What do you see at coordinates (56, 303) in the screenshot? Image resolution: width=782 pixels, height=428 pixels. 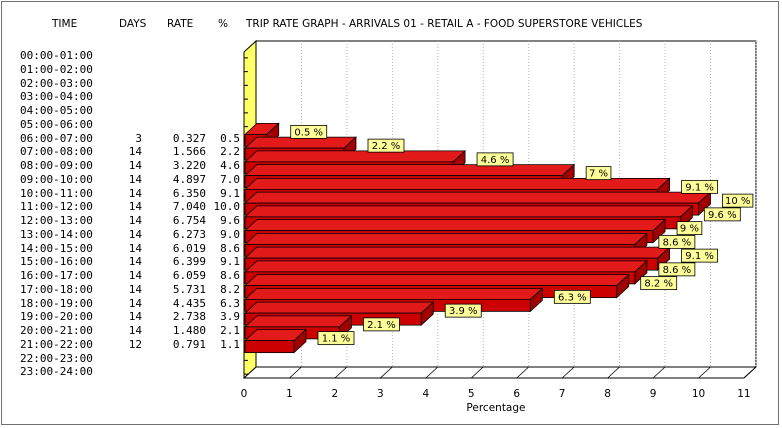 I see `cell-time: 18:00-19:00` at bounding box center [56, 303].